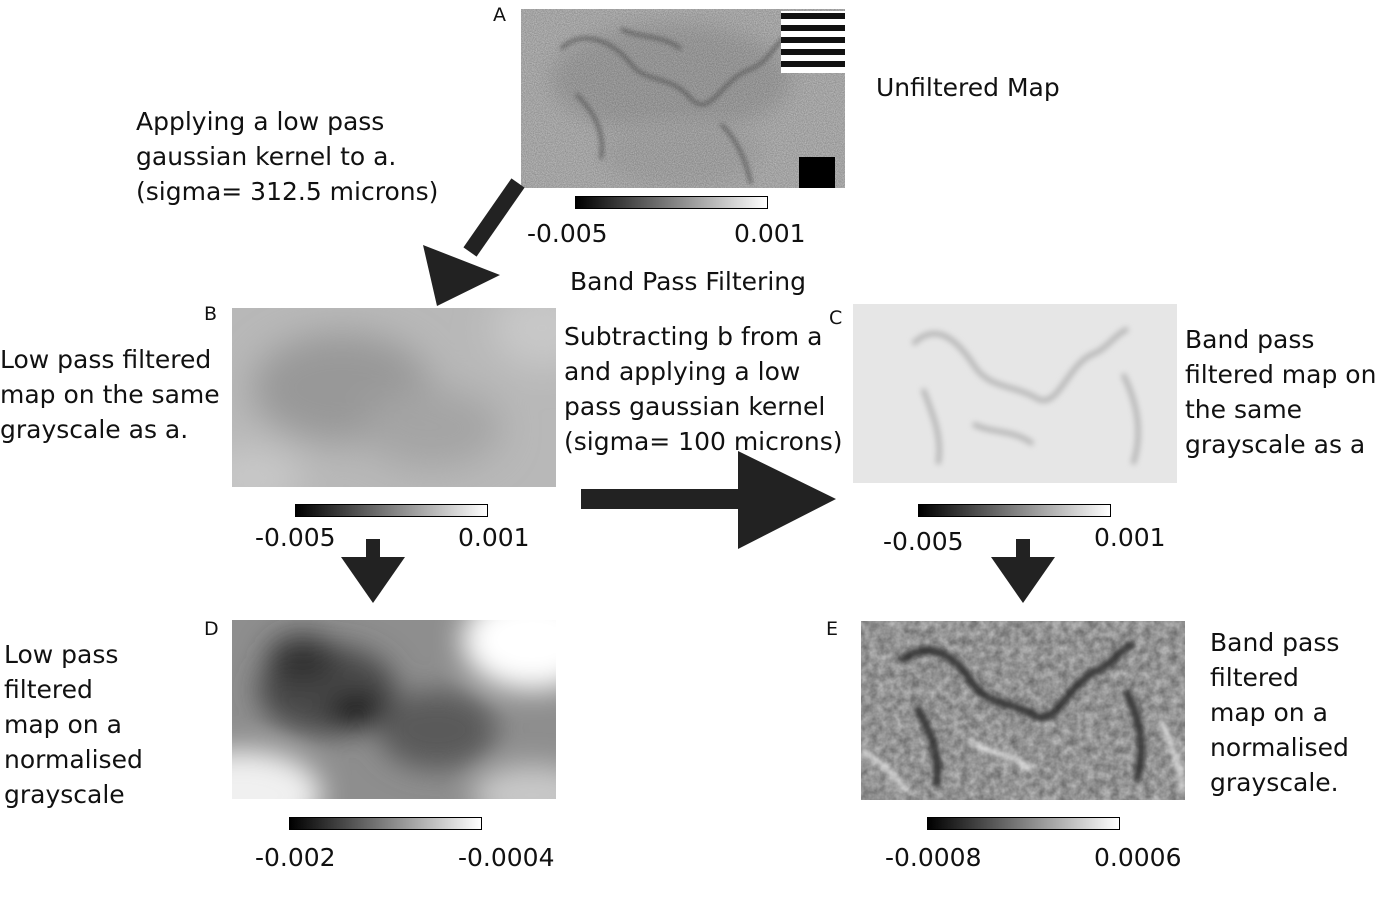  Describe the element at coordinates (394, 709) in the screenshot. I see `low-pass-normalised-map-image` at that location.